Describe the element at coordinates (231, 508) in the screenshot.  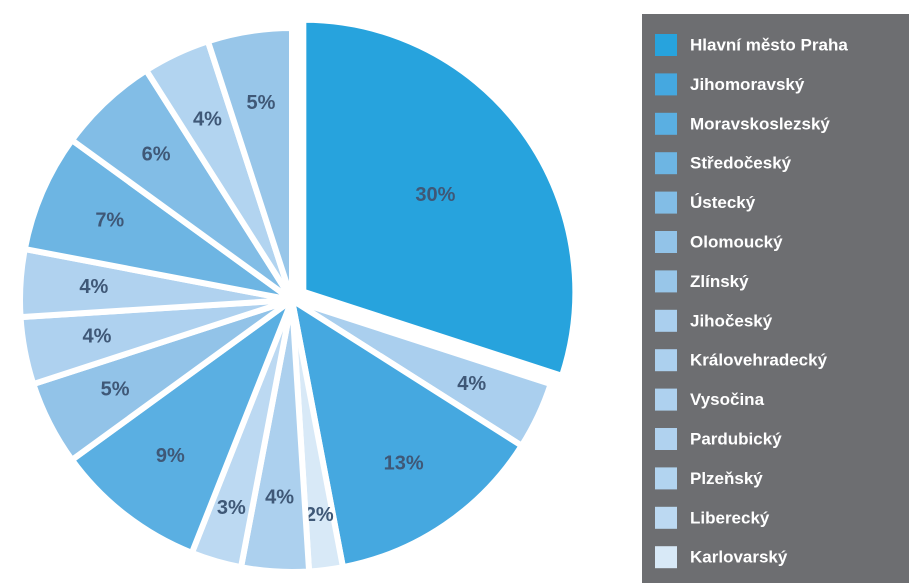
I see `data-label: 3%` at that location.